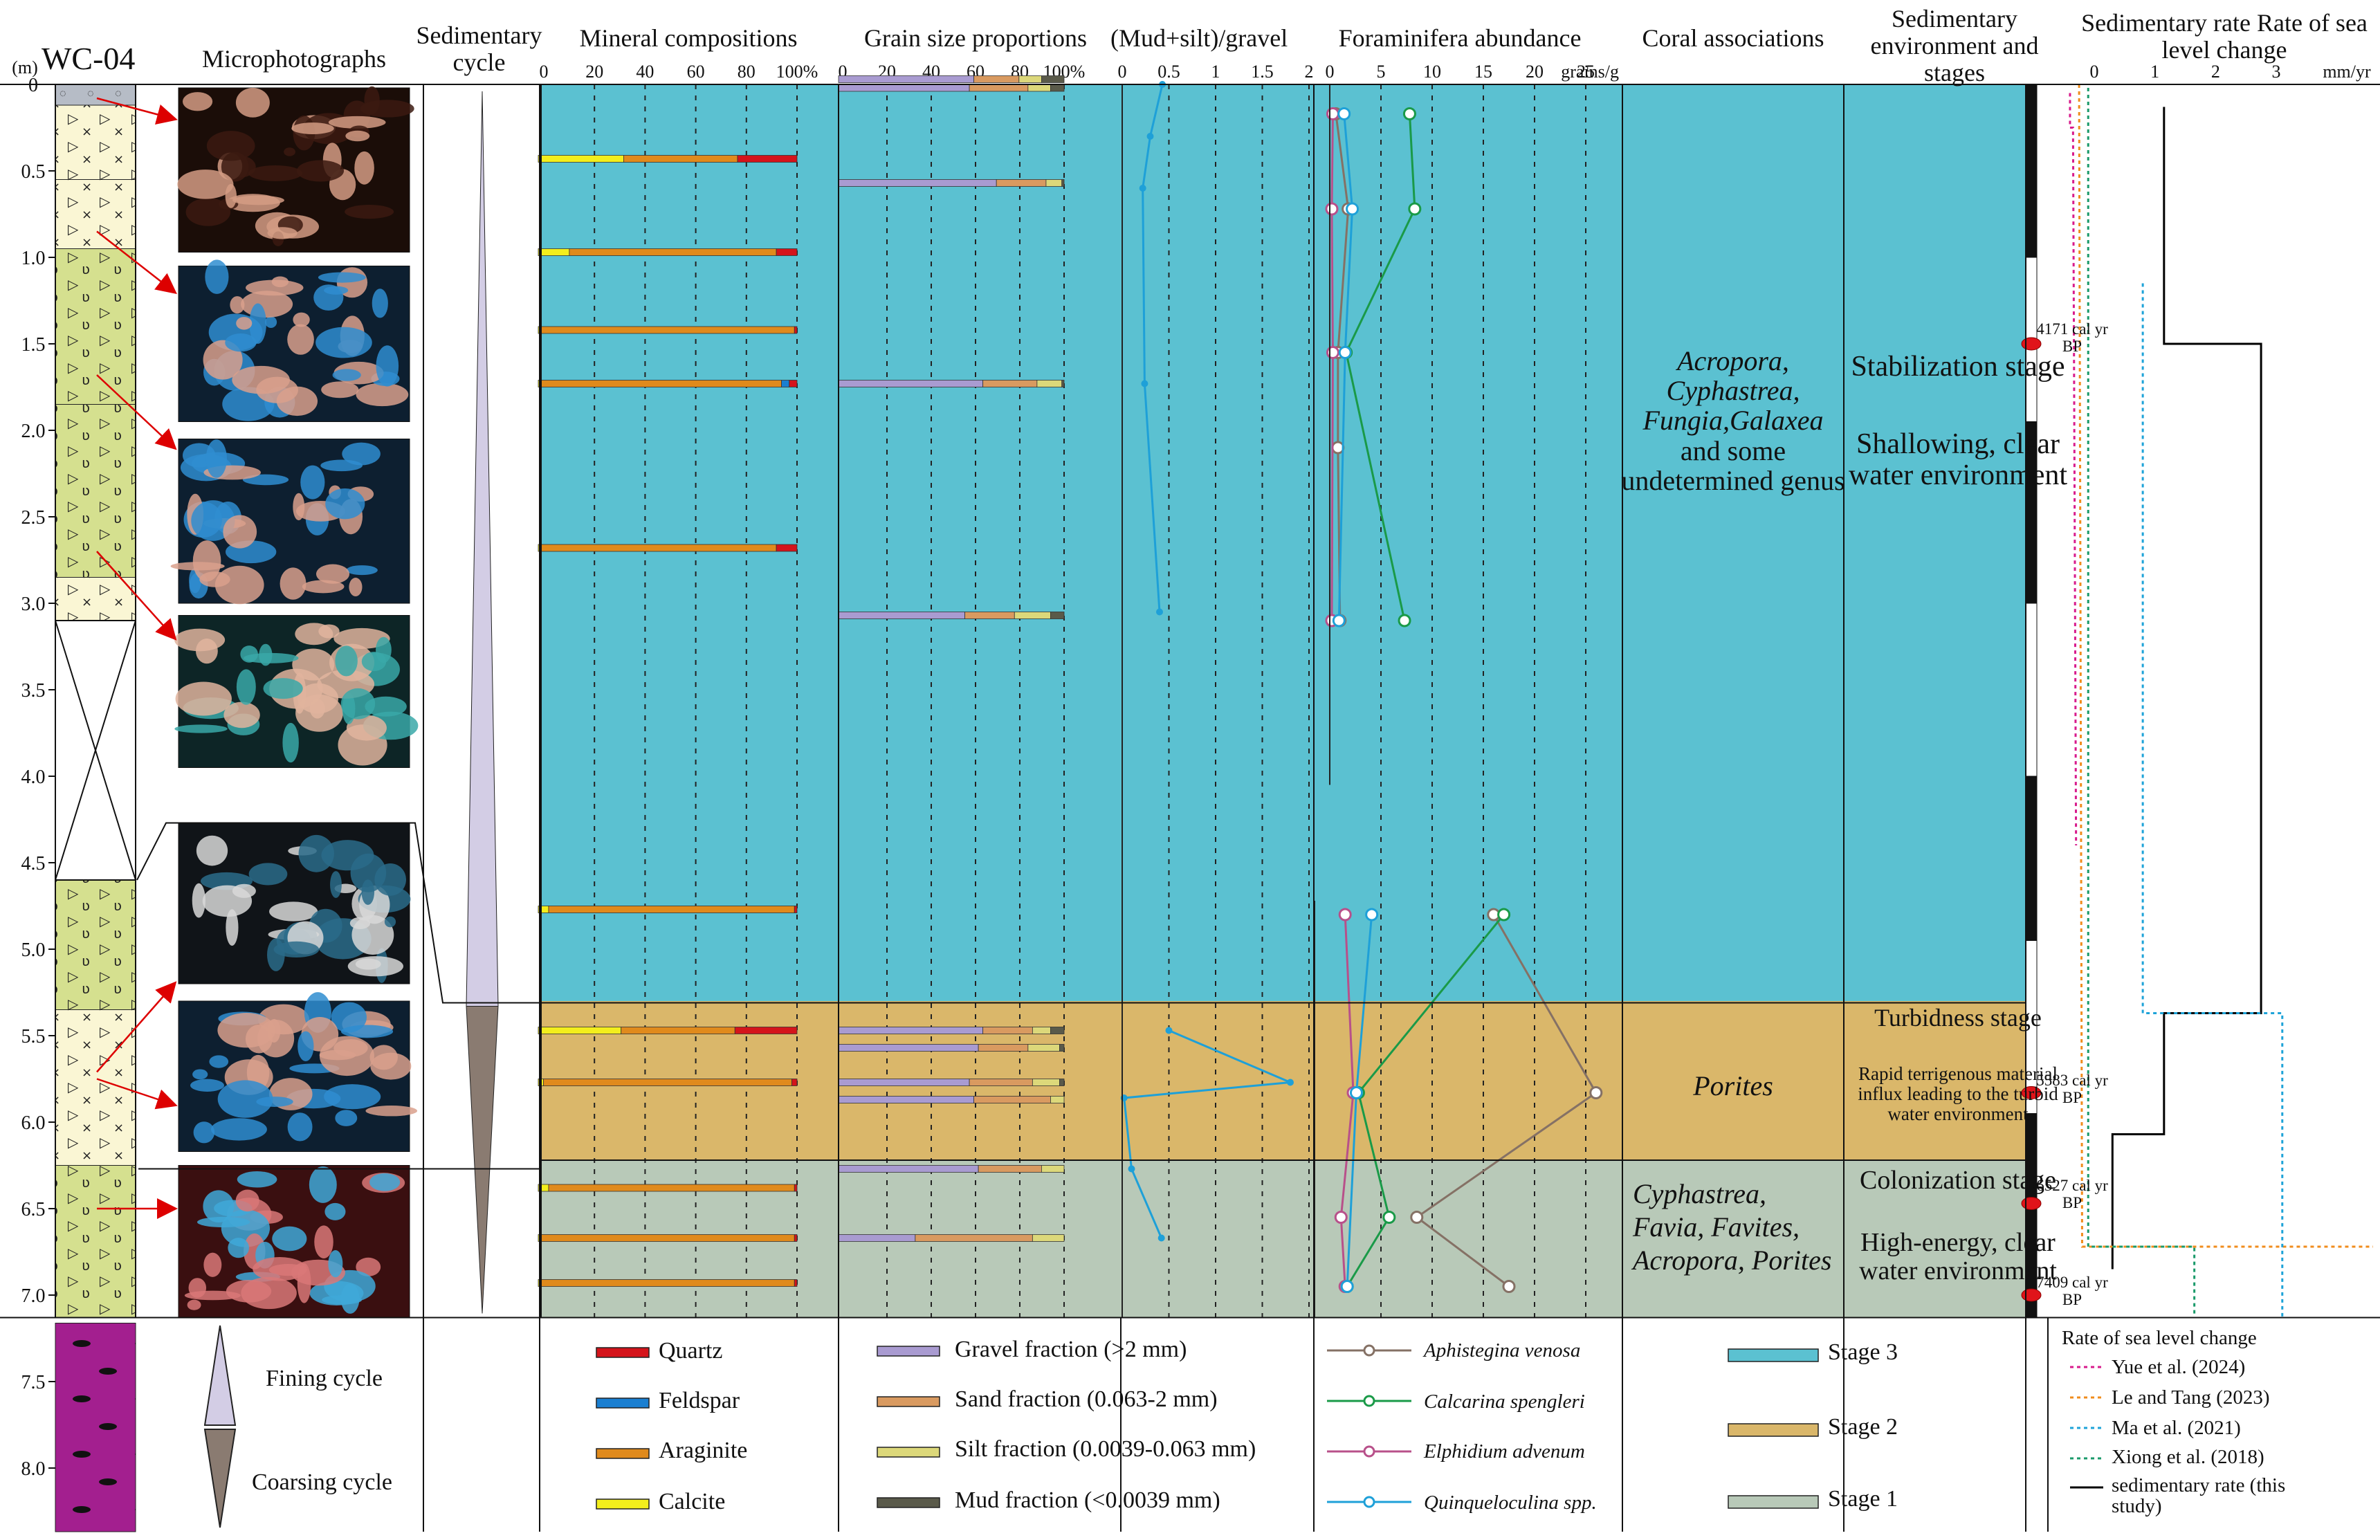 This screenshot has width=2380, height=1540. I want to click on grain-bar-sand, so click(1003, 1048).